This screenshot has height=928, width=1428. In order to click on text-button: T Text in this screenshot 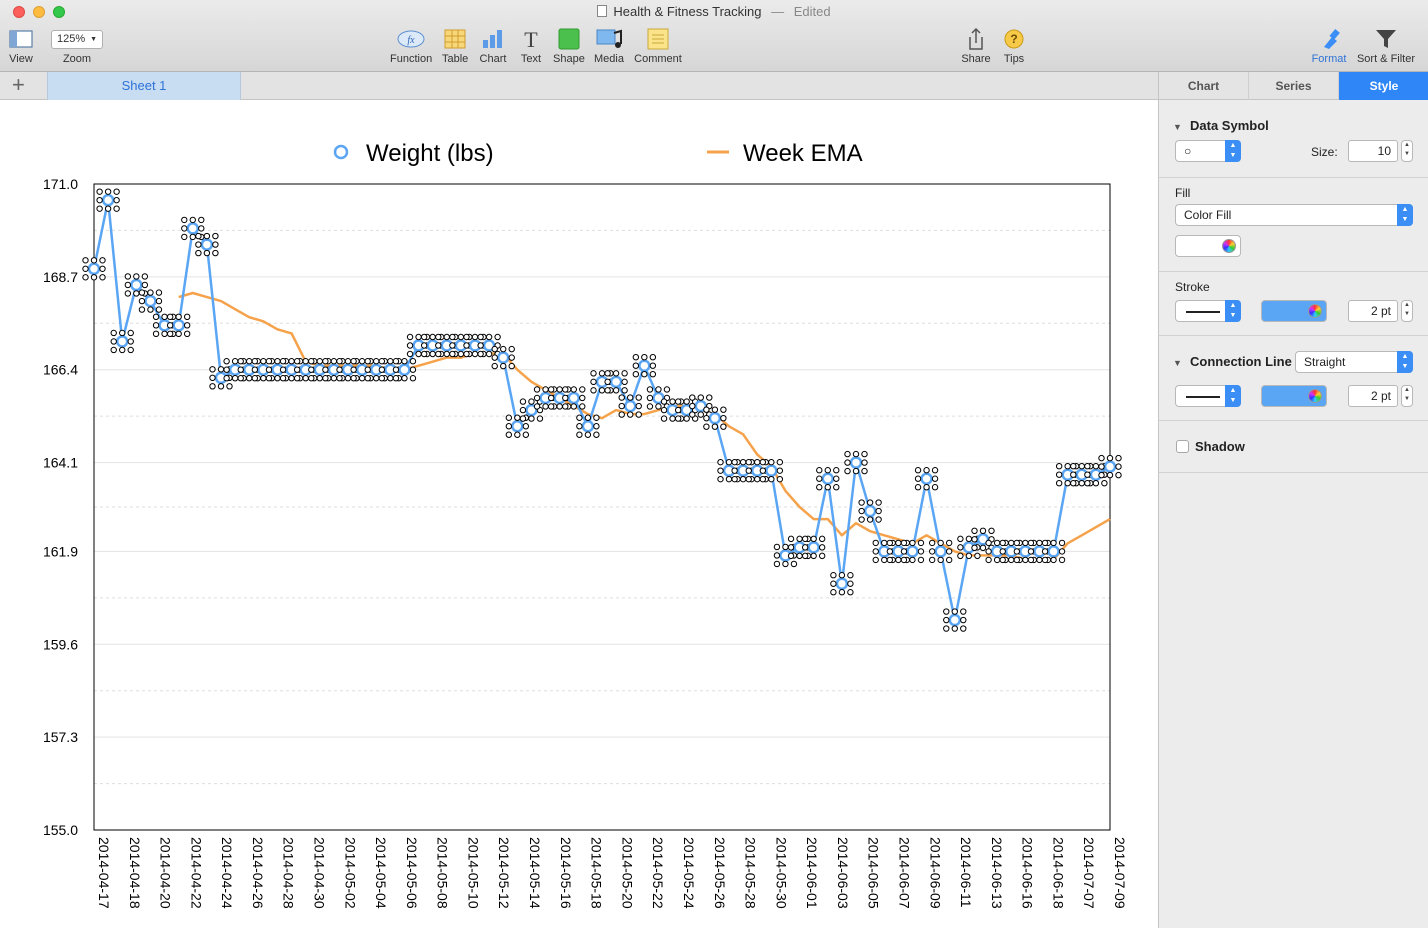, I will do `click(531, 46)`.